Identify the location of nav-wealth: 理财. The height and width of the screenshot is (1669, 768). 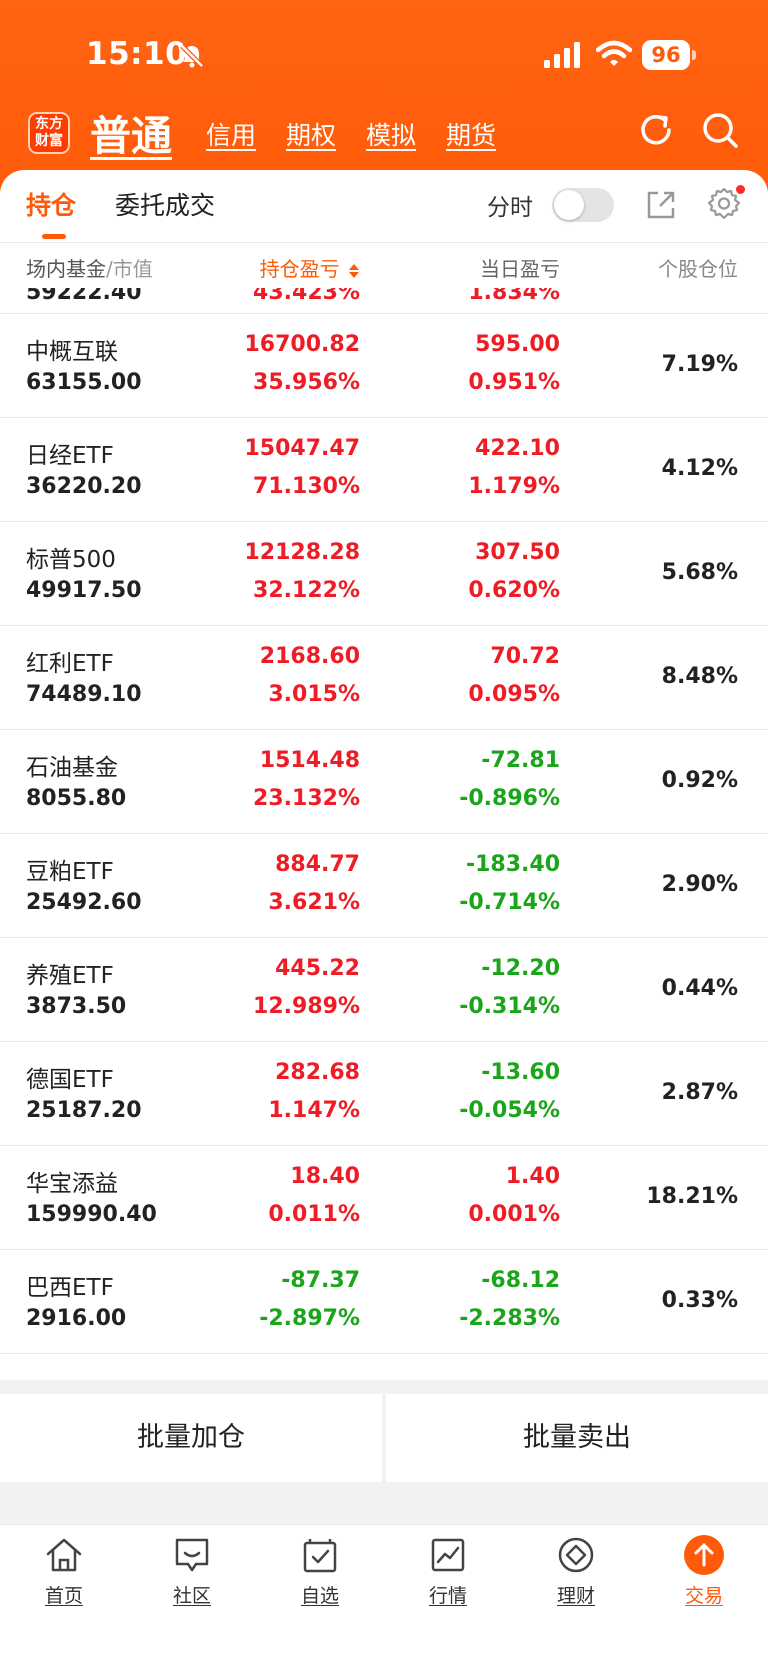
(576, 1580).